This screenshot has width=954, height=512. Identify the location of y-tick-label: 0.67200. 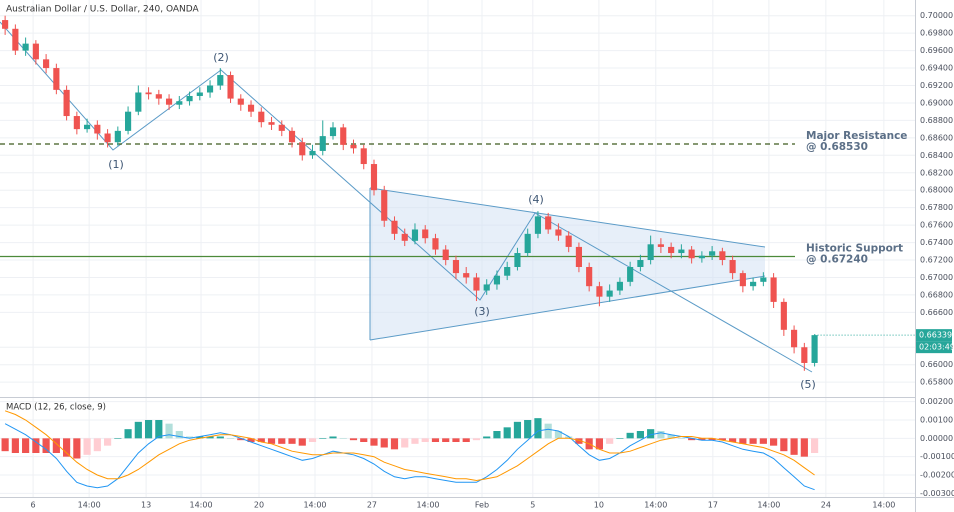
(936, 260).